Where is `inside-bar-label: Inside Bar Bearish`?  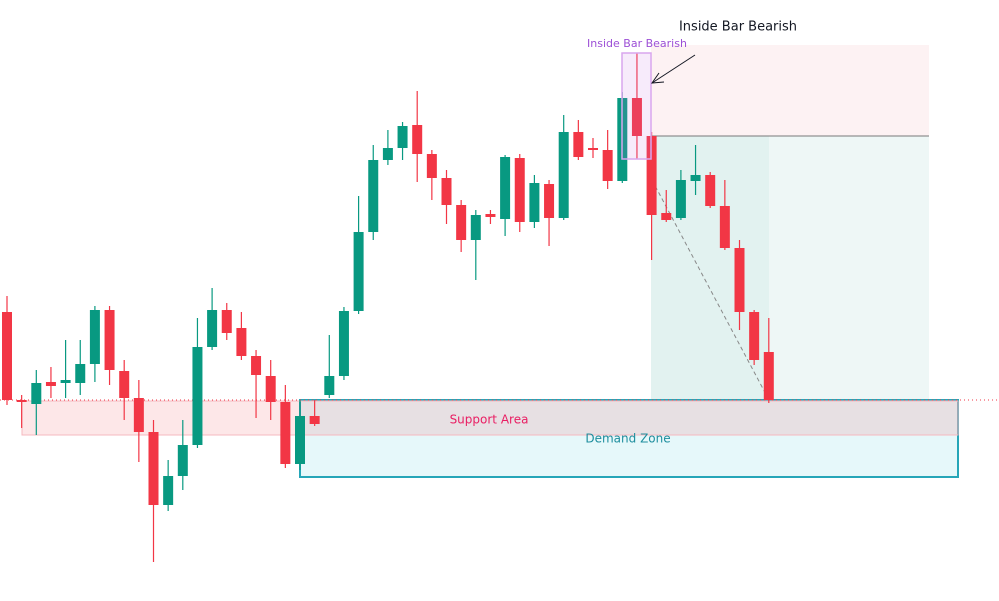
inside-bar-label: Inside Bar Bearish is located at coordinates (637, 43).